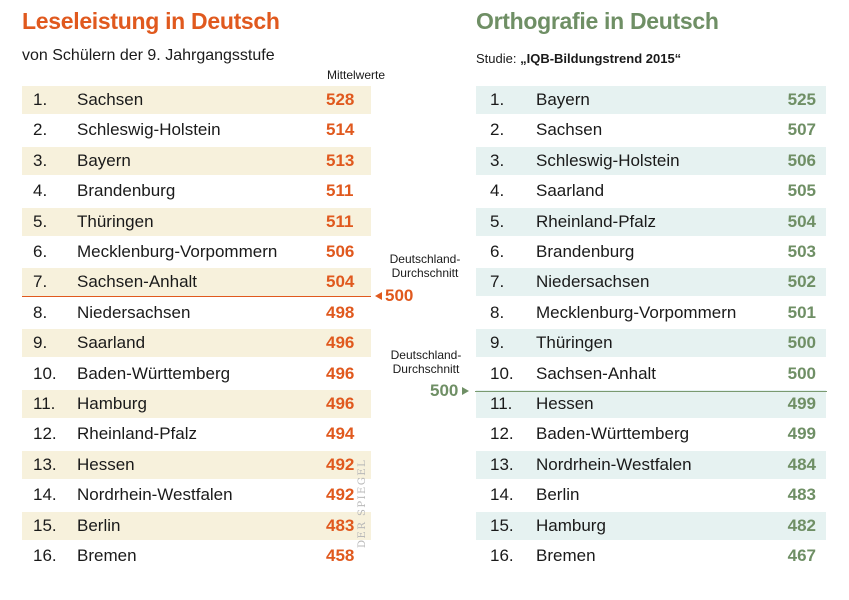 The height and width of the screenshot is (600, 849). What do you see at coordinates (40, 312) in the screenshot?
I see `left-row-rank: 8.` at bounding box center [40, 312].